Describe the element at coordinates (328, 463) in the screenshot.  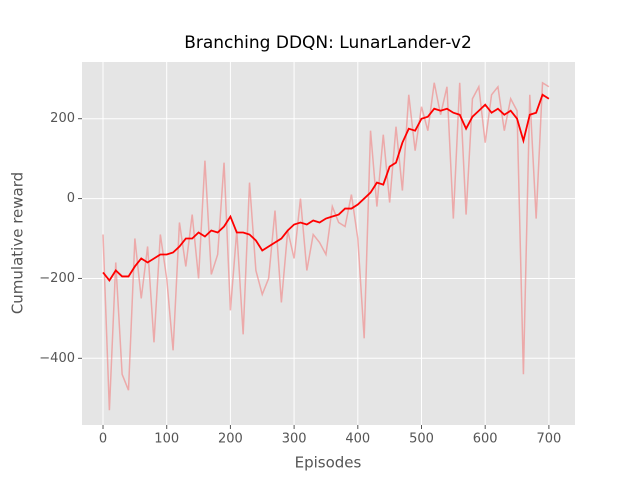
I see `x-axis-label: Episodes` at that location.